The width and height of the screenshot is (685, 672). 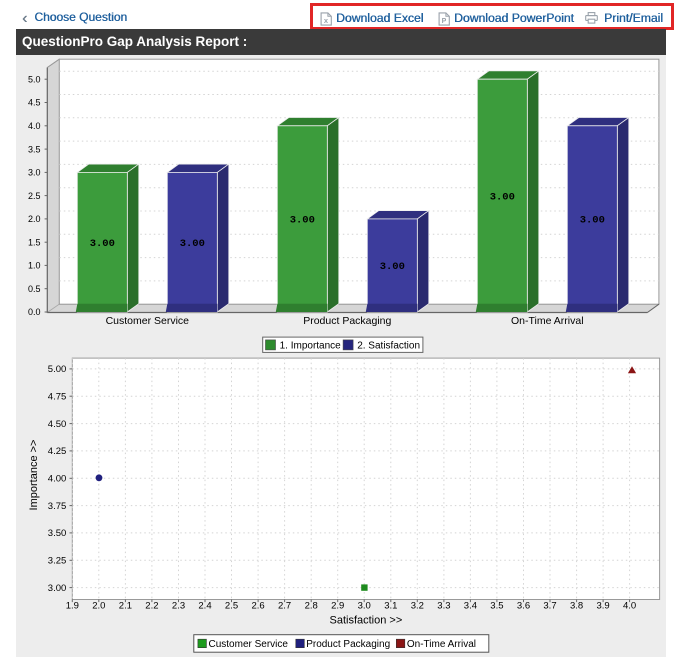 I want to click on svg-text: P, so click(x=444, y=21).